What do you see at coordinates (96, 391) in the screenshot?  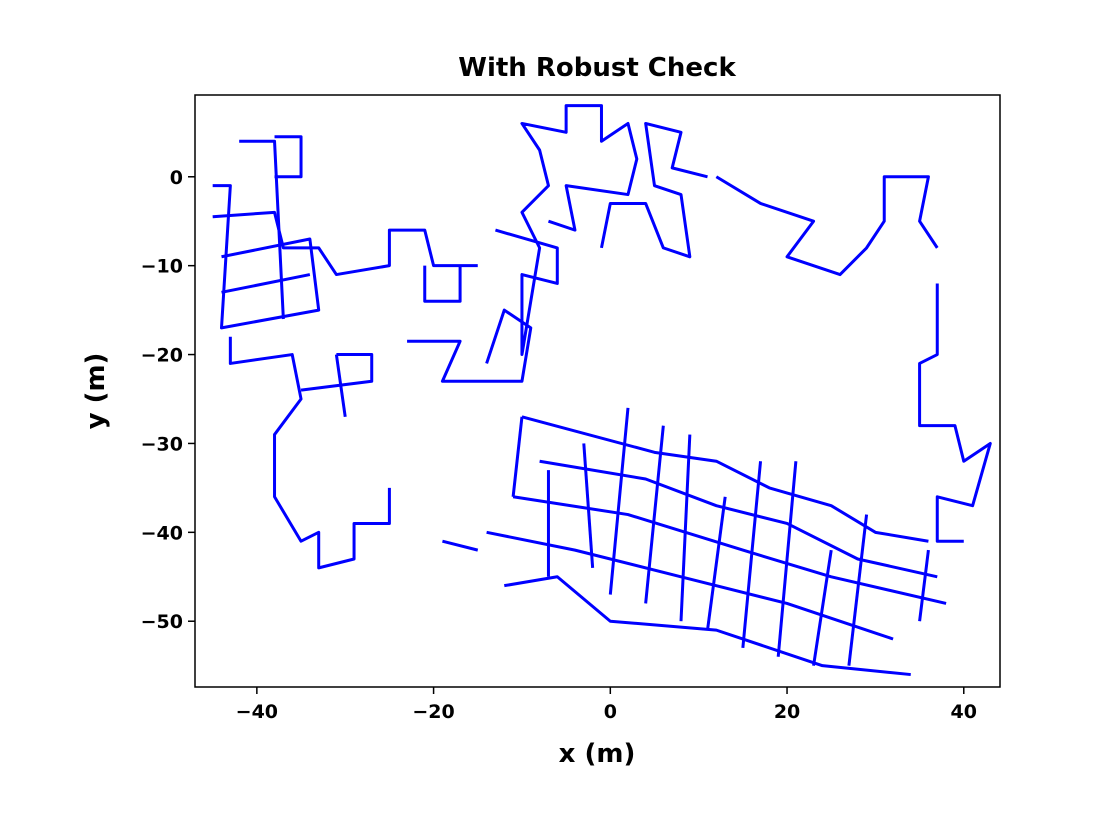 I see `y-axis-label: y (m)` at bounding box center [96, 391].